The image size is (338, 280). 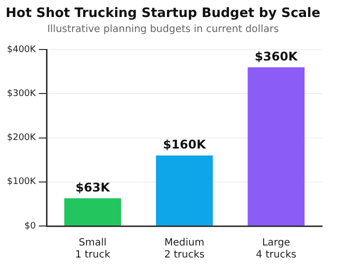 I want to click on chart-title: Hot Shot Trucking Startup Budget by Scale, so click(x=163, y=14).